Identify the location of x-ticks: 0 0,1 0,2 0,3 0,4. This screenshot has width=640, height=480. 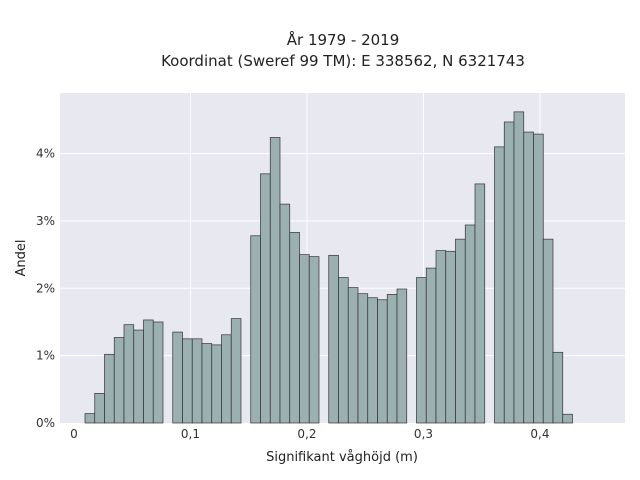
(309, 434).